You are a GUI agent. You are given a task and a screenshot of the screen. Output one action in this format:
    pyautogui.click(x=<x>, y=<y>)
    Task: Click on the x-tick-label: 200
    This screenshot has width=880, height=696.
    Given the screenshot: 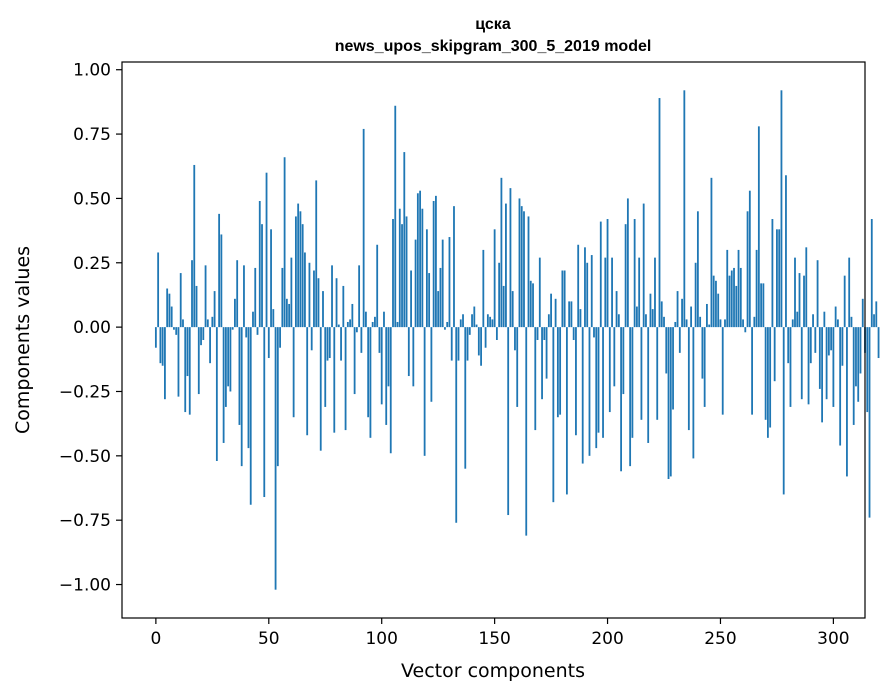 What is the action you would take?
    pyautogui.click(x=607, y=639)
    